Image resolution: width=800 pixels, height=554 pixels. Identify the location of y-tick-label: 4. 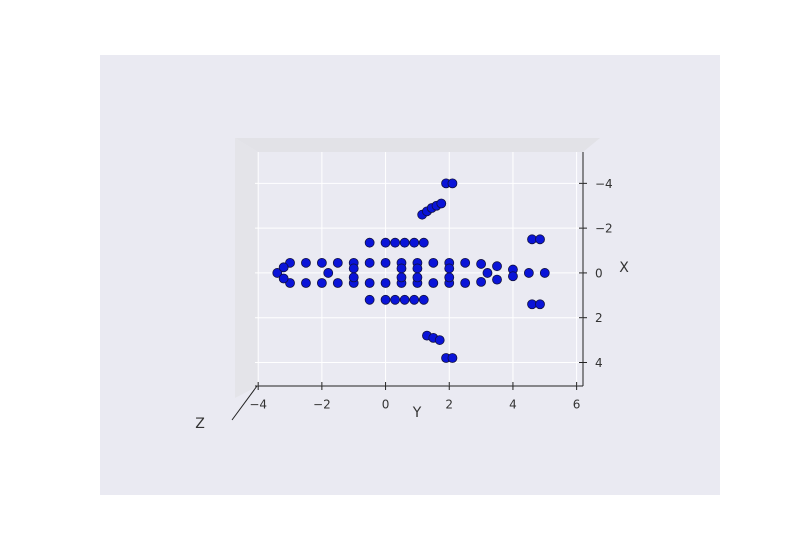
(599, 363).